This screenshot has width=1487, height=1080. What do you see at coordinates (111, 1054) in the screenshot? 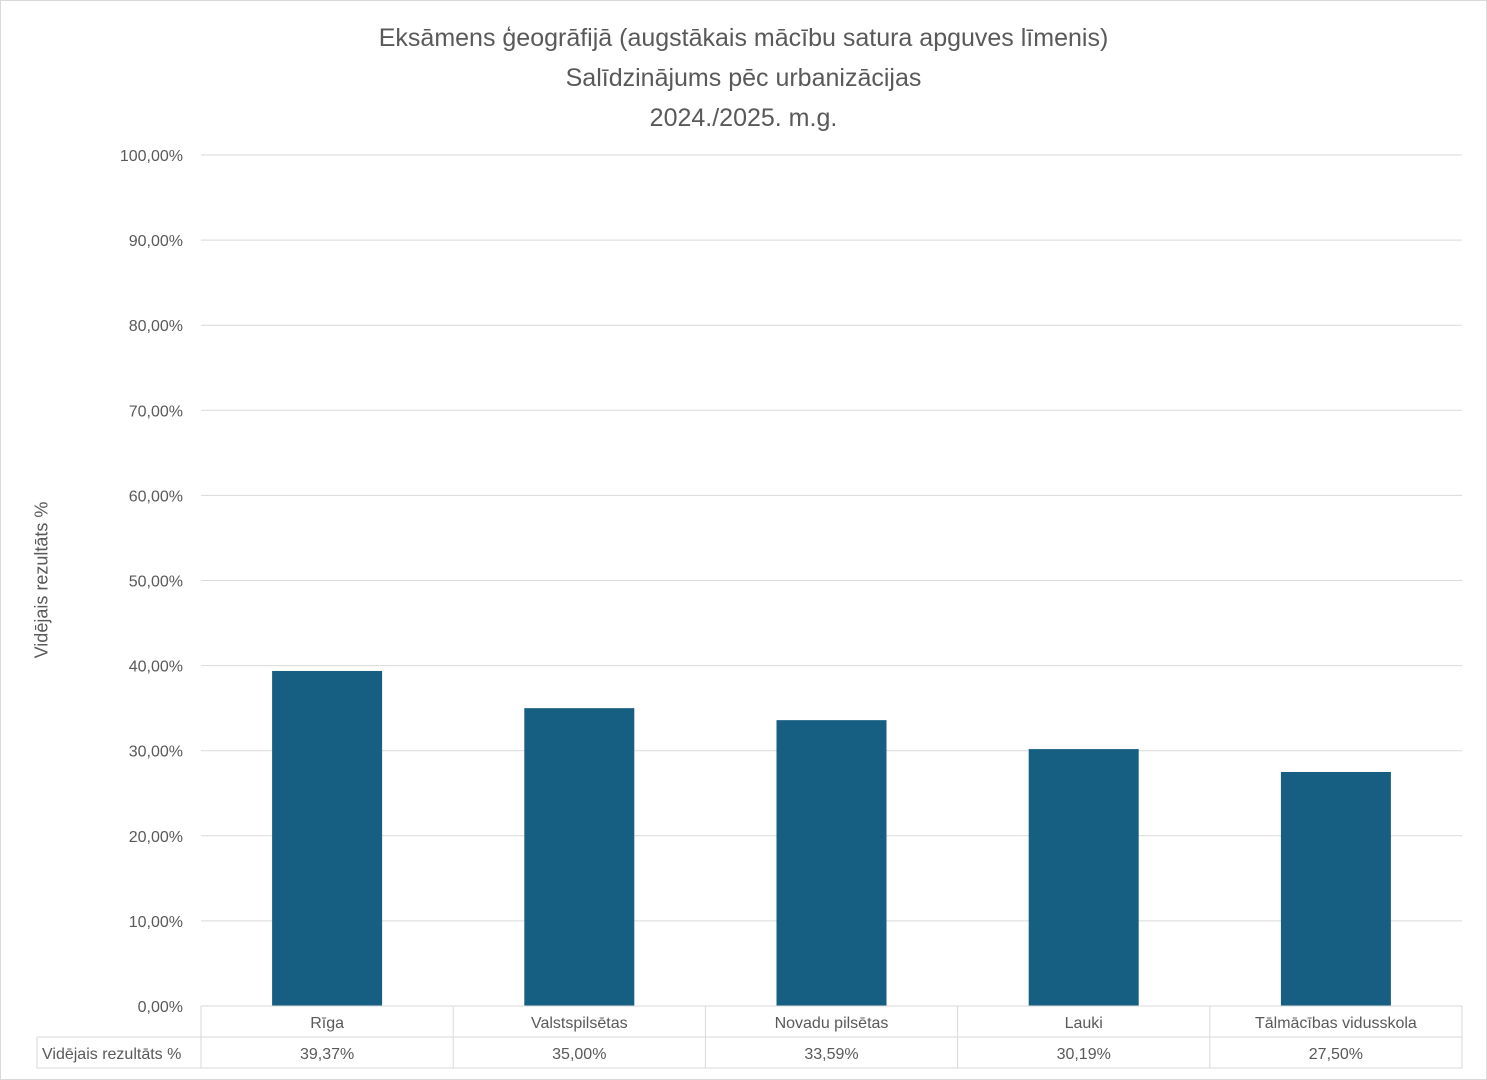
I see `table-series-label: Vidējais rezultāts %` at bounding box center [111, 1054].